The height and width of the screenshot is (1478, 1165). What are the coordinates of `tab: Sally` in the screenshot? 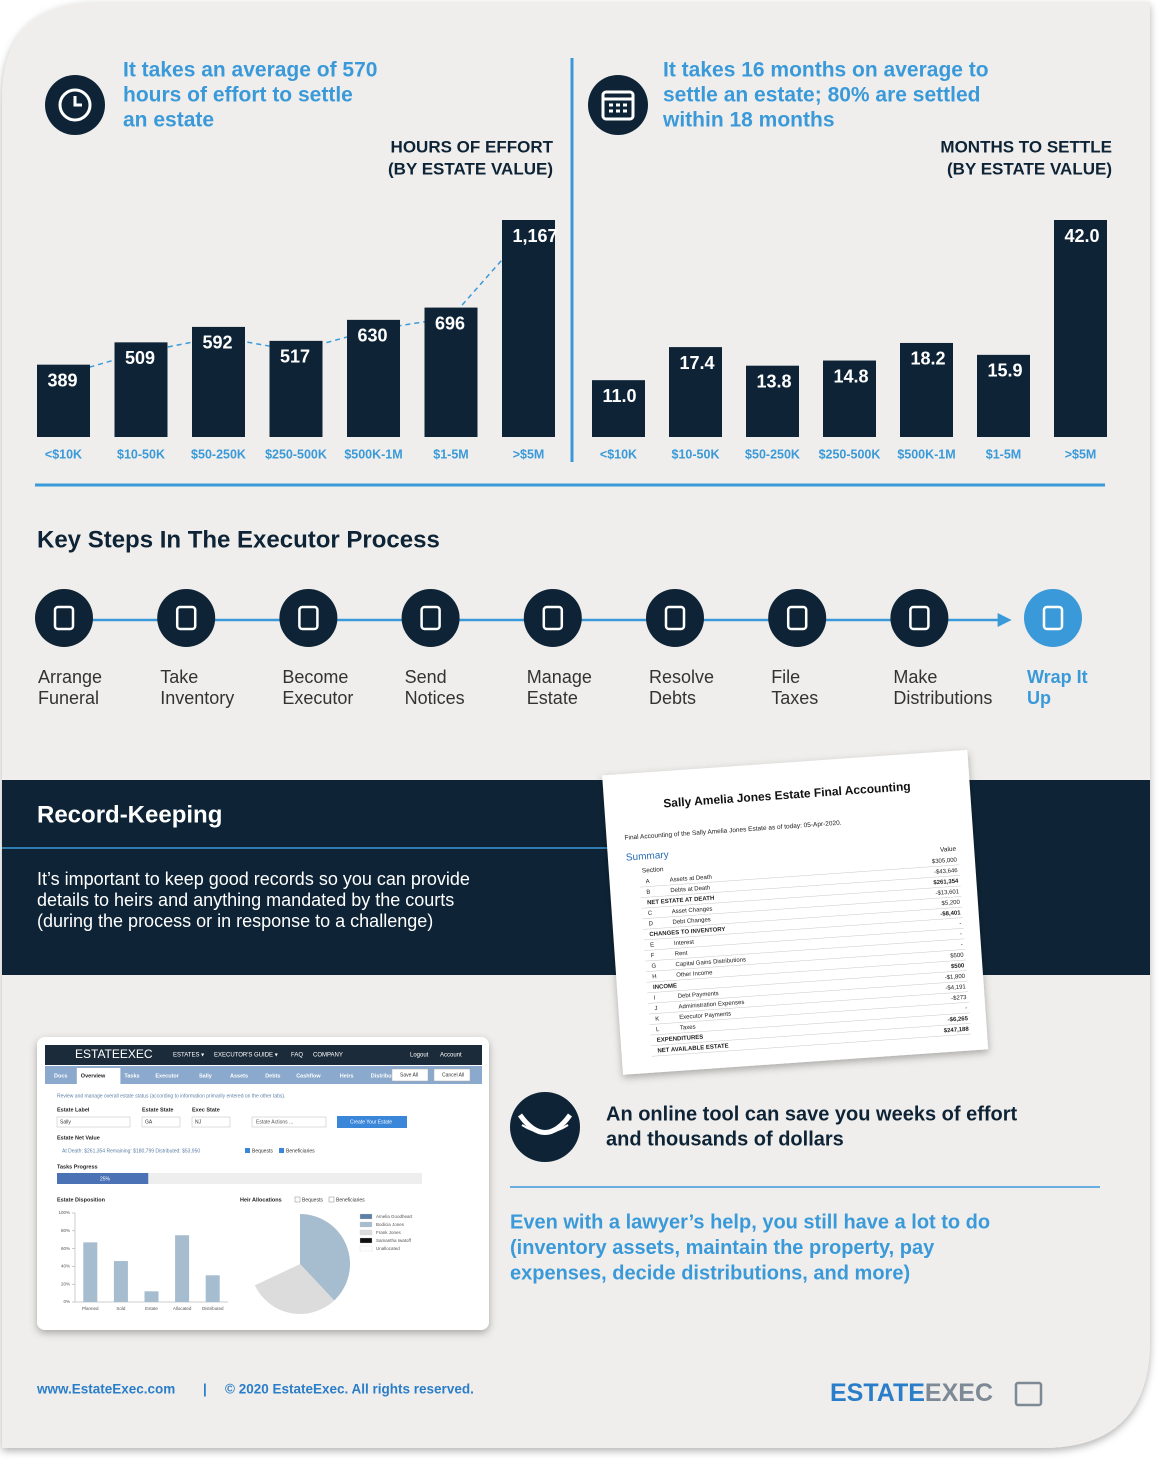 It's located at (206, 1076).